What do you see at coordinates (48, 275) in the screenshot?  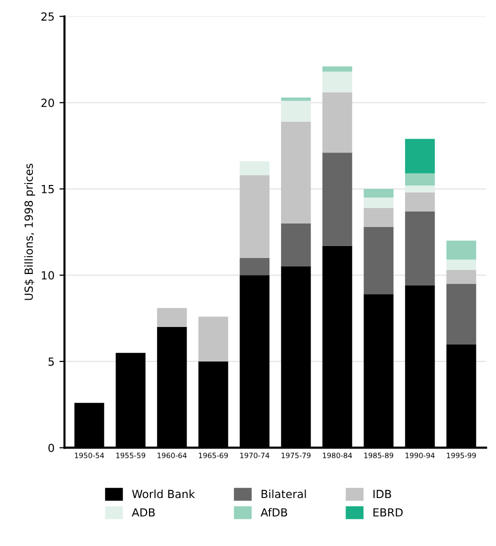 I see `y-tick-label: 10` at bounding box center [48, 275].